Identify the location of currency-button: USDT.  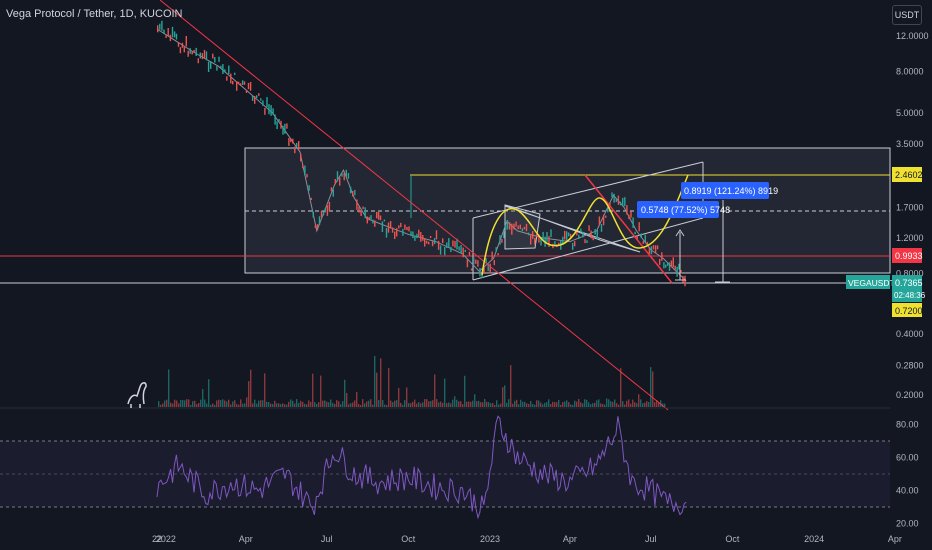
(907, 15).